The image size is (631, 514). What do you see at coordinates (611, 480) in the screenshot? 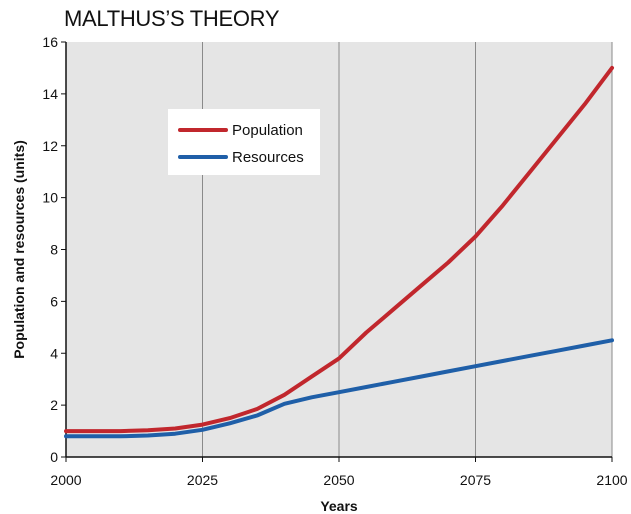
I see `x-tick-label: 2100` at bounding box center [611, 480].